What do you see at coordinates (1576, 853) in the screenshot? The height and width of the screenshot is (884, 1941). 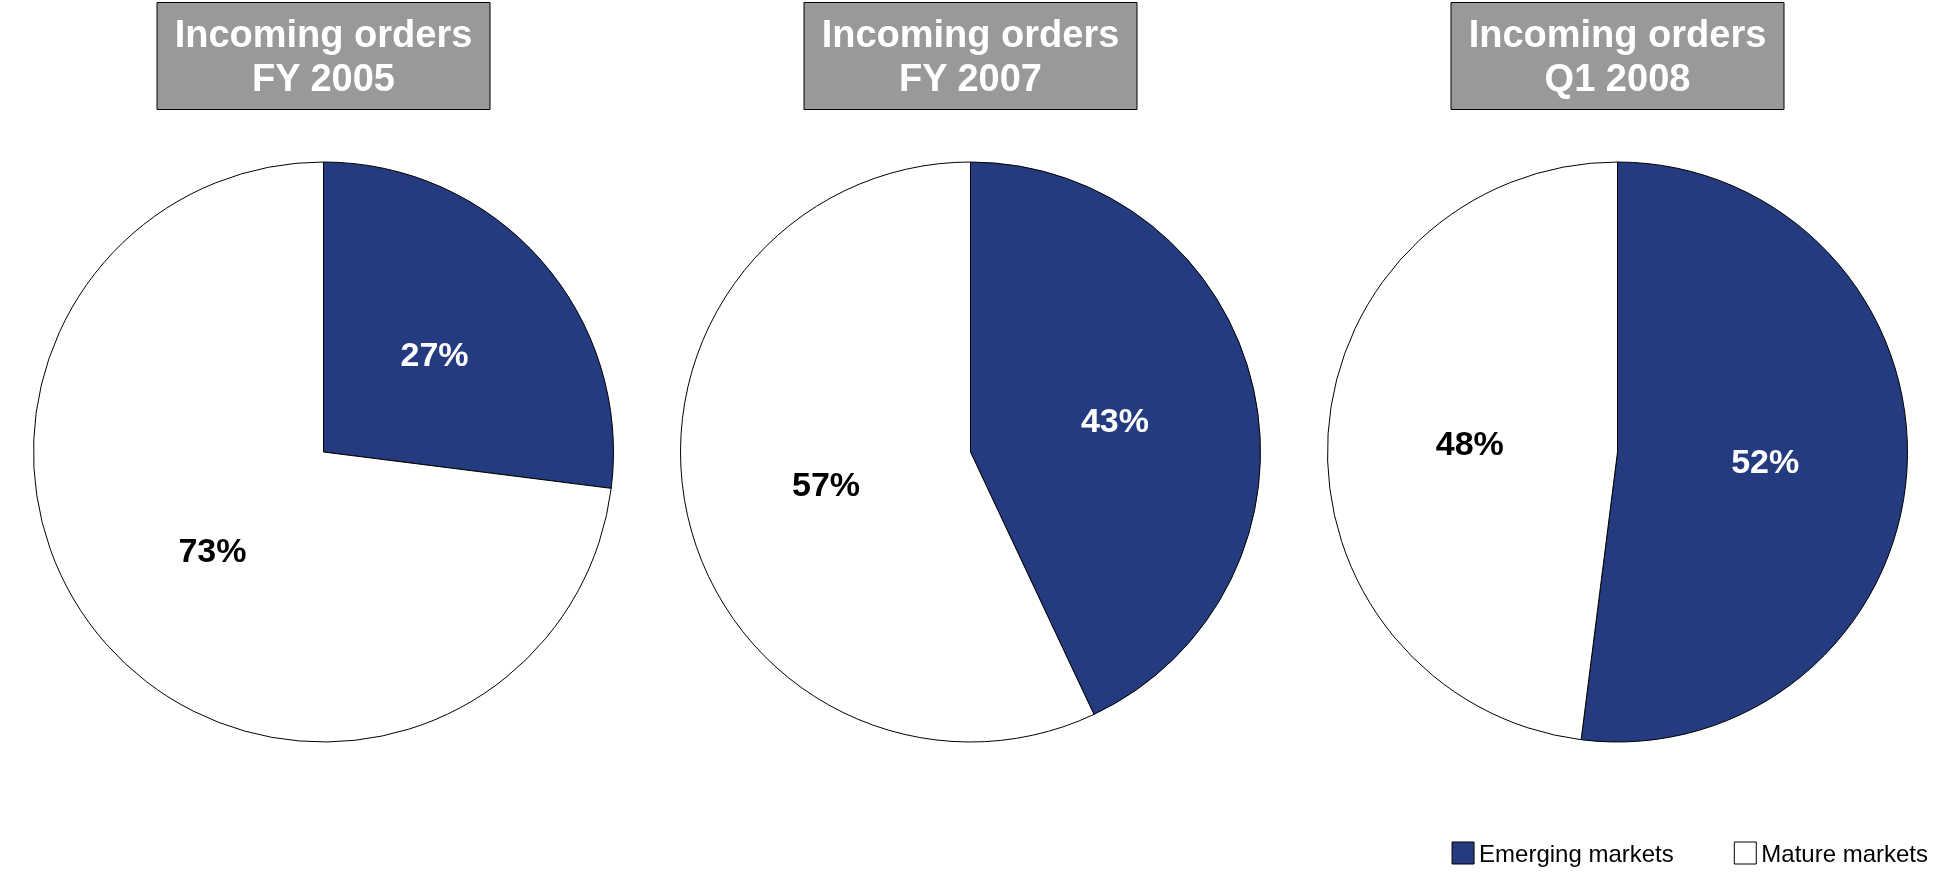 I see `legend-label: Emerging markets` at bounding box center [1576, 853].